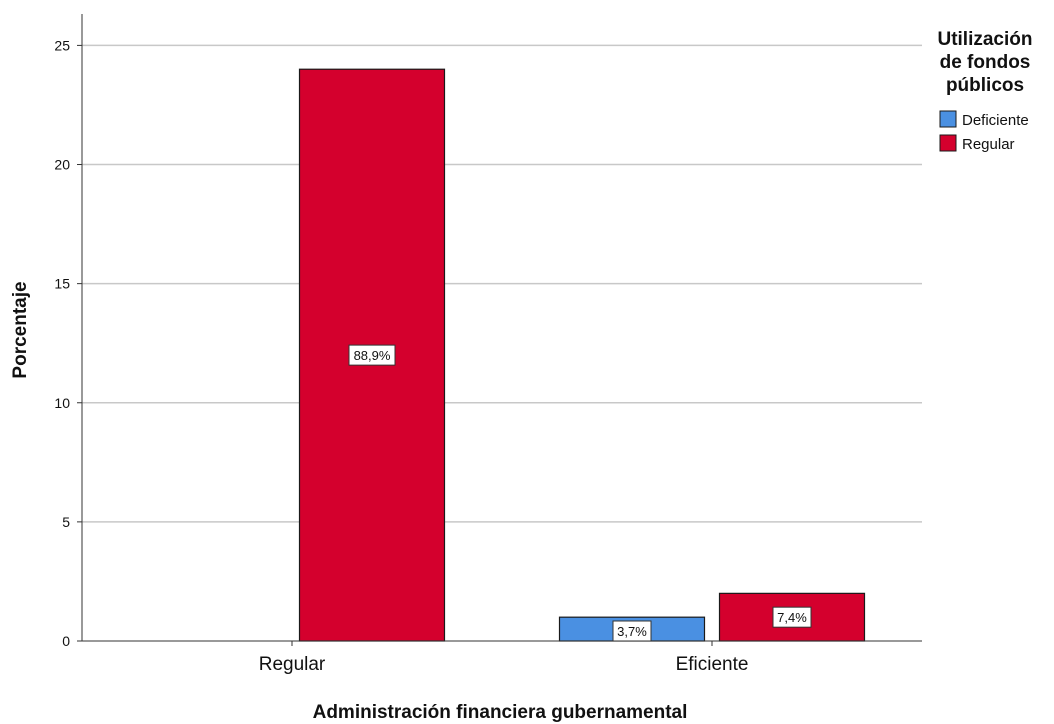  I want to click on legend-title-line-1: Utilización, so click(984, 39).